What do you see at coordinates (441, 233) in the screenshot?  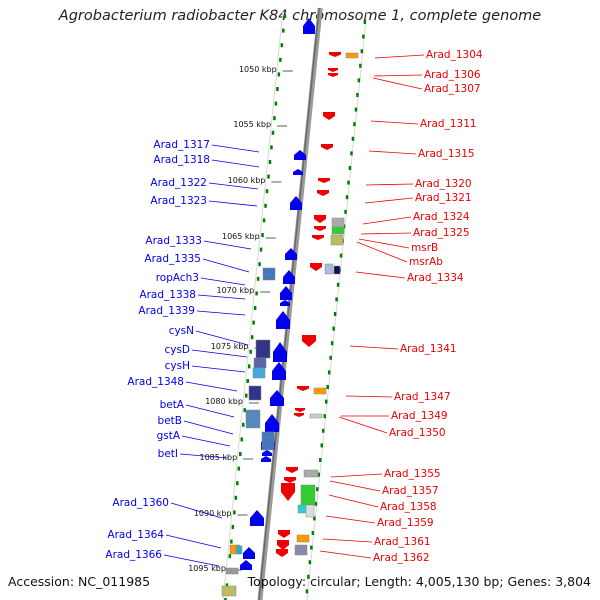 I see `right-gene-label: Arad_1325` at bounding box center [441, 233].